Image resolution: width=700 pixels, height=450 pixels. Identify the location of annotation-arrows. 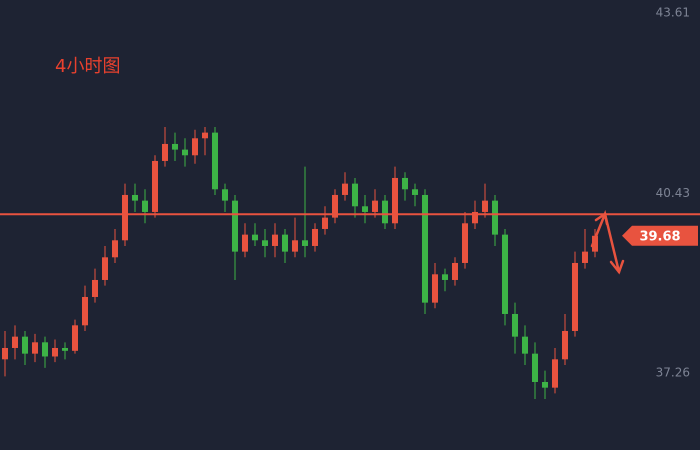
(607, 242).